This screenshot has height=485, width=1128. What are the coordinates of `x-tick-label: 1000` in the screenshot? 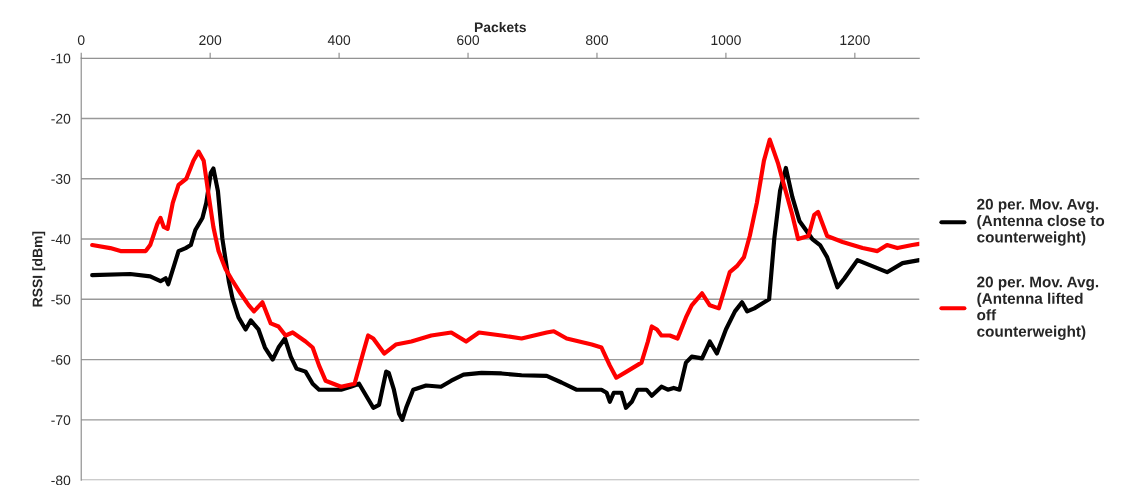 It's located at (726, 40).